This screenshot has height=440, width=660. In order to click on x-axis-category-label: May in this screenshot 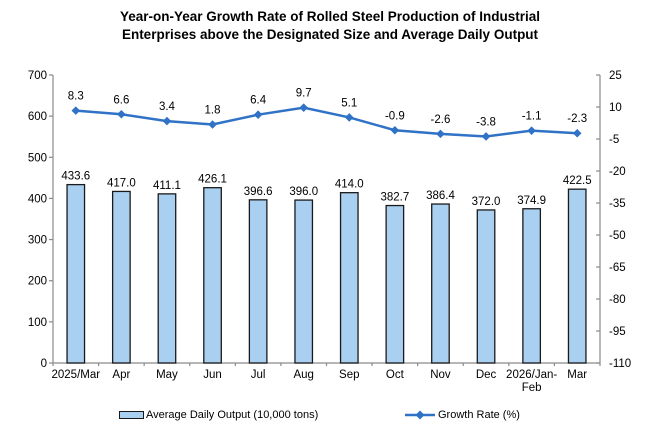, I will do `click(167, 375)`.